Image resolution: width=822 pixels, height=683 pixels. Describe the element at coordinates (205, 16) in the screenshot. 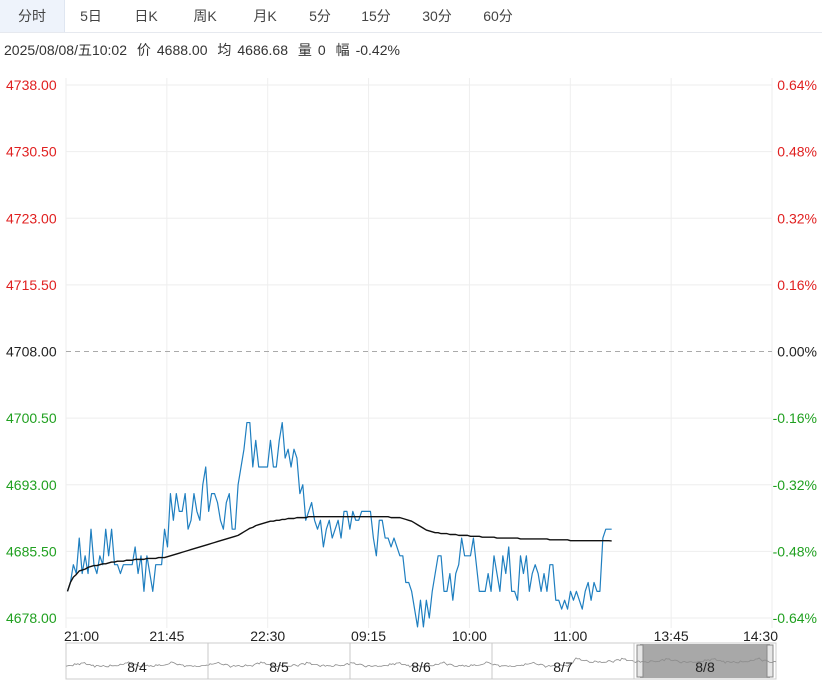

I see `tab-周K: 周K` at that location.